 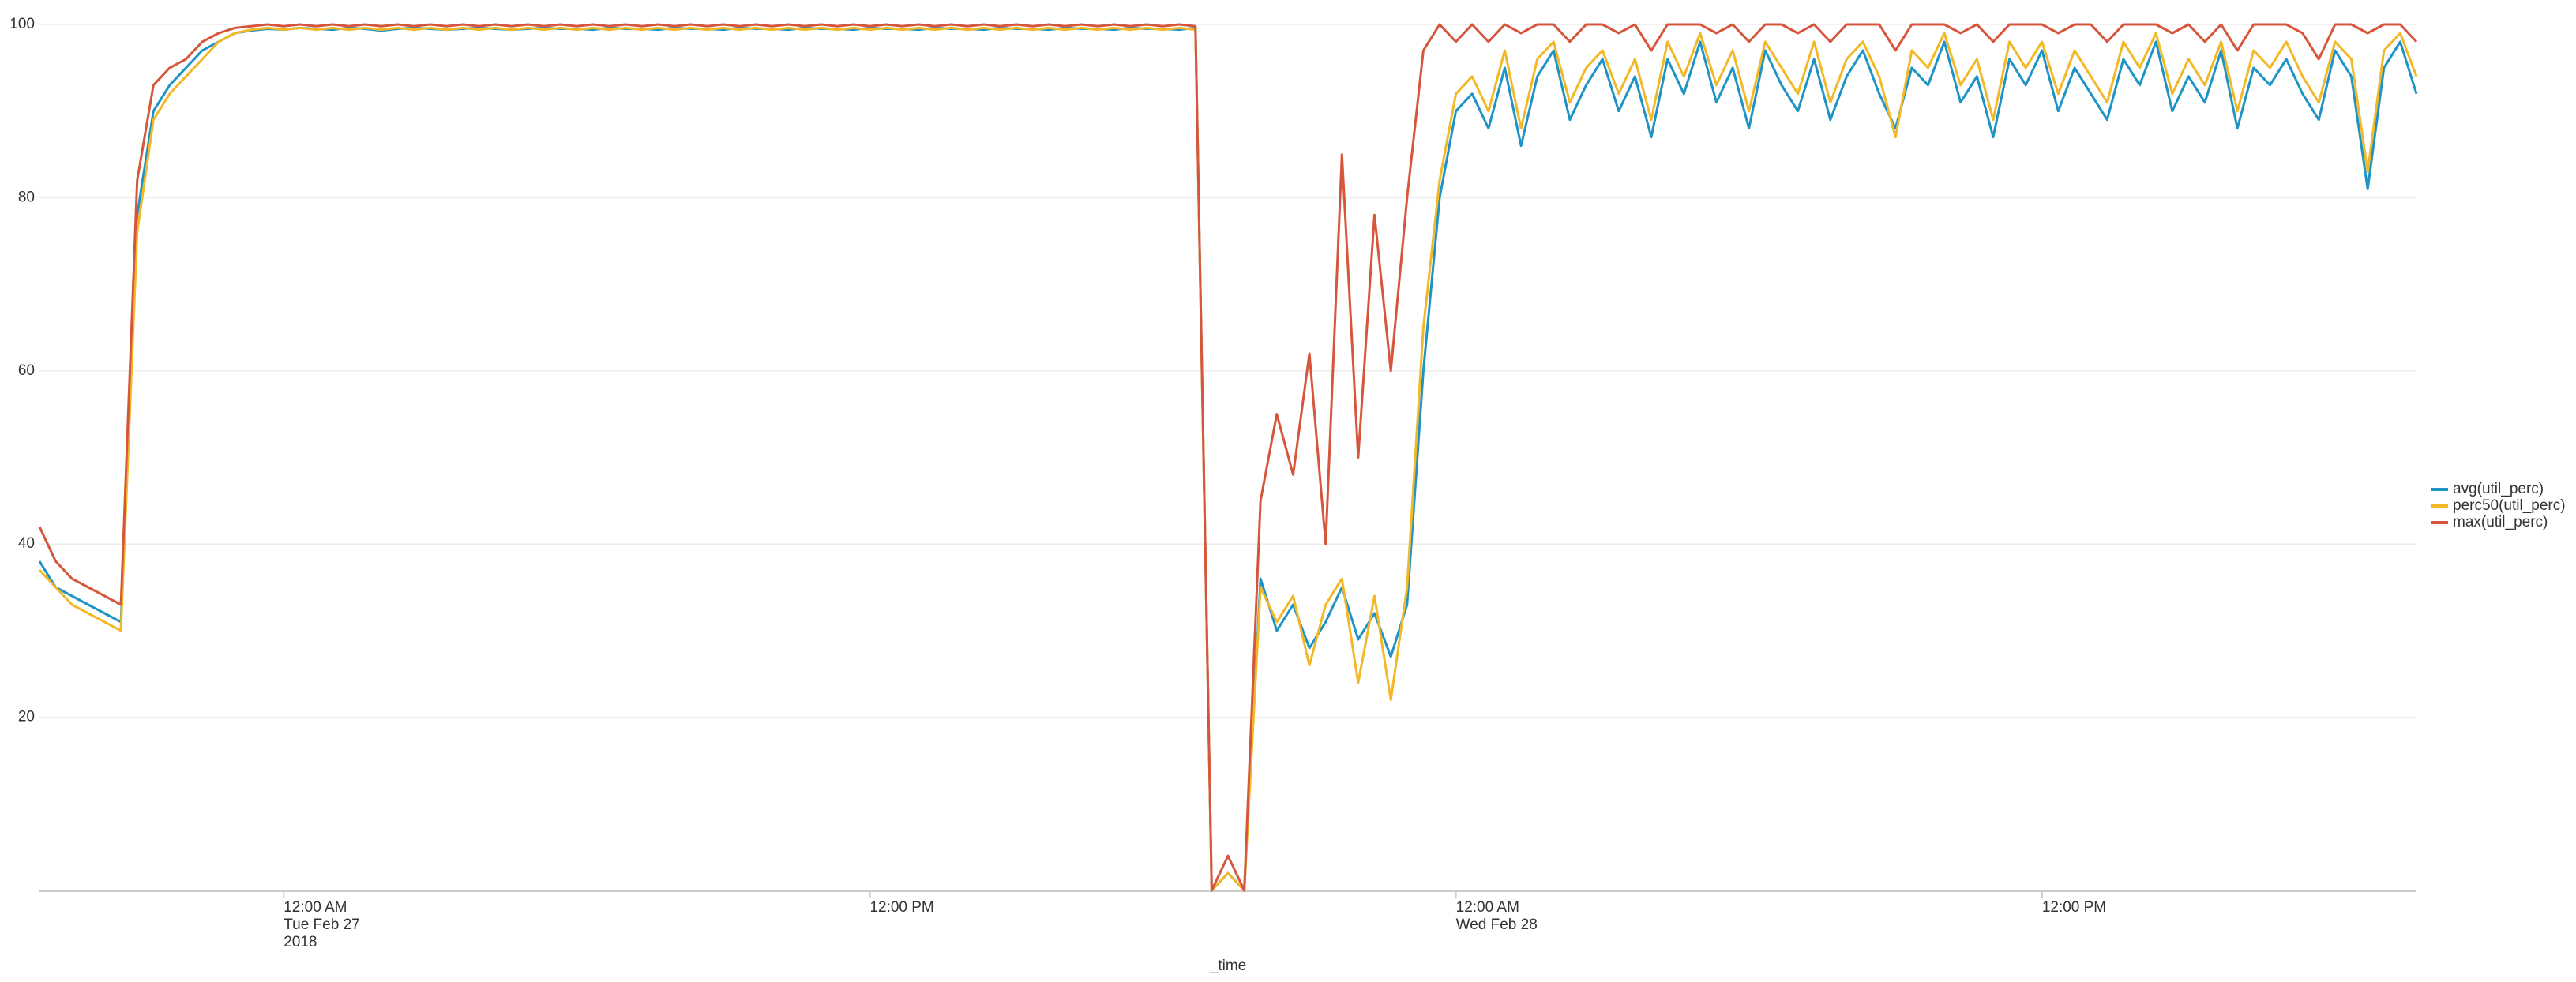 What do you see at coordinates (2509, 505) in the screenshot?
I see `legend-label: perc50(util_perc)` at bounding box center [2509, 505].